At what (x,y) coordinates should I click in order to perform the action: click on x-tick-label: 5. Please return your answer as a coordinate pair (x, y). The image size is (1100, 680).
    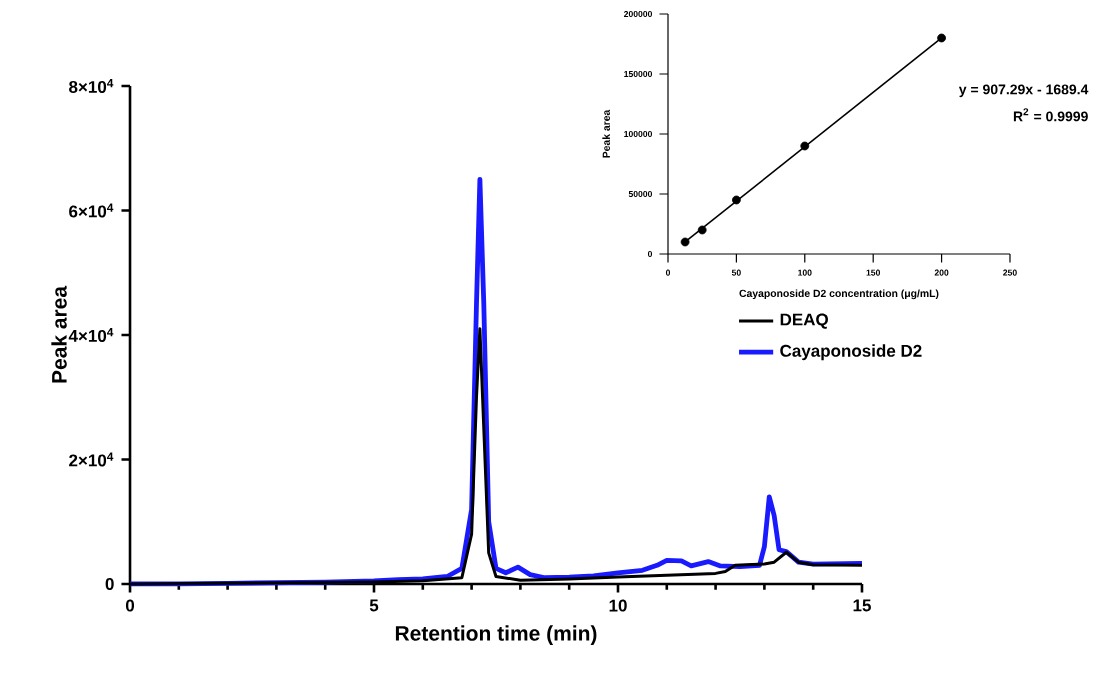
    Looking at the image, I should click on (374, 605).